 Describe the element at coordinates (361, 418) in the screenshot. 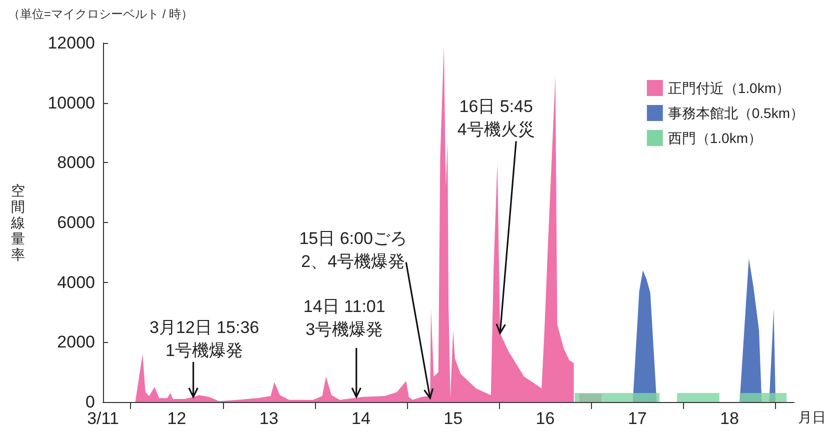

I see `x-tick-label: 14` at that location.